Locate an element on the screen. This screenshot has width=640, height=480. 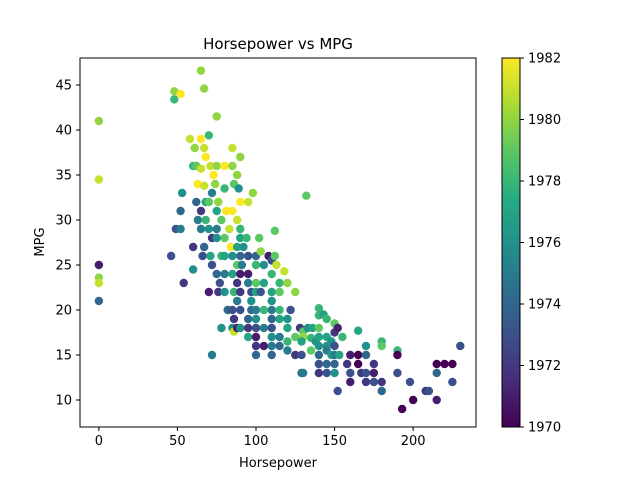
y-tick-label: 35 is located at coordinates (63, 176).